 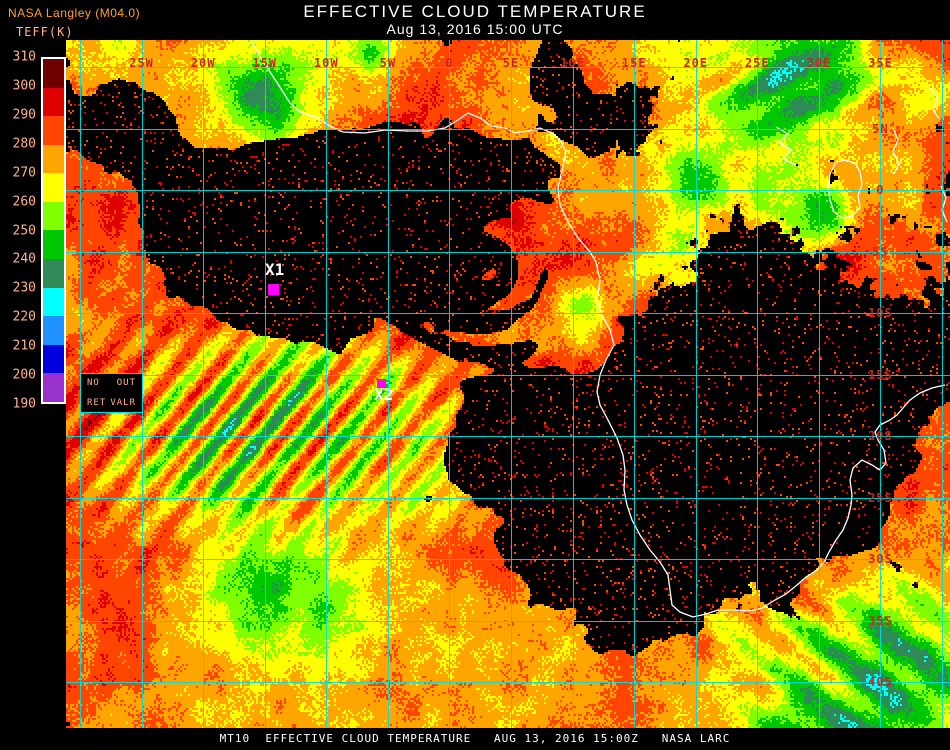 I want to click on legend-row-2: RET VALR, so click(x=111, y=403).